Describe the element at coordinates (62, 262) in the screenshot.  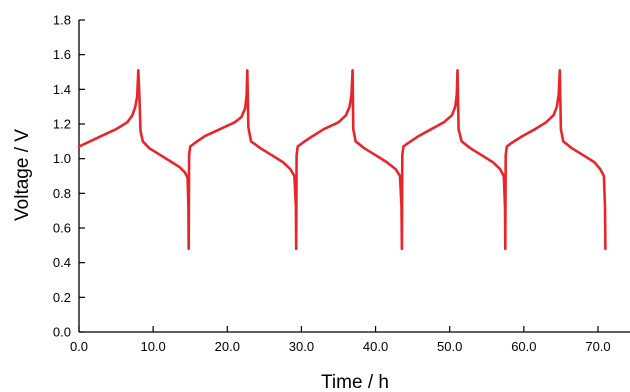
I see `y-tick-label: 0.4` at that location.